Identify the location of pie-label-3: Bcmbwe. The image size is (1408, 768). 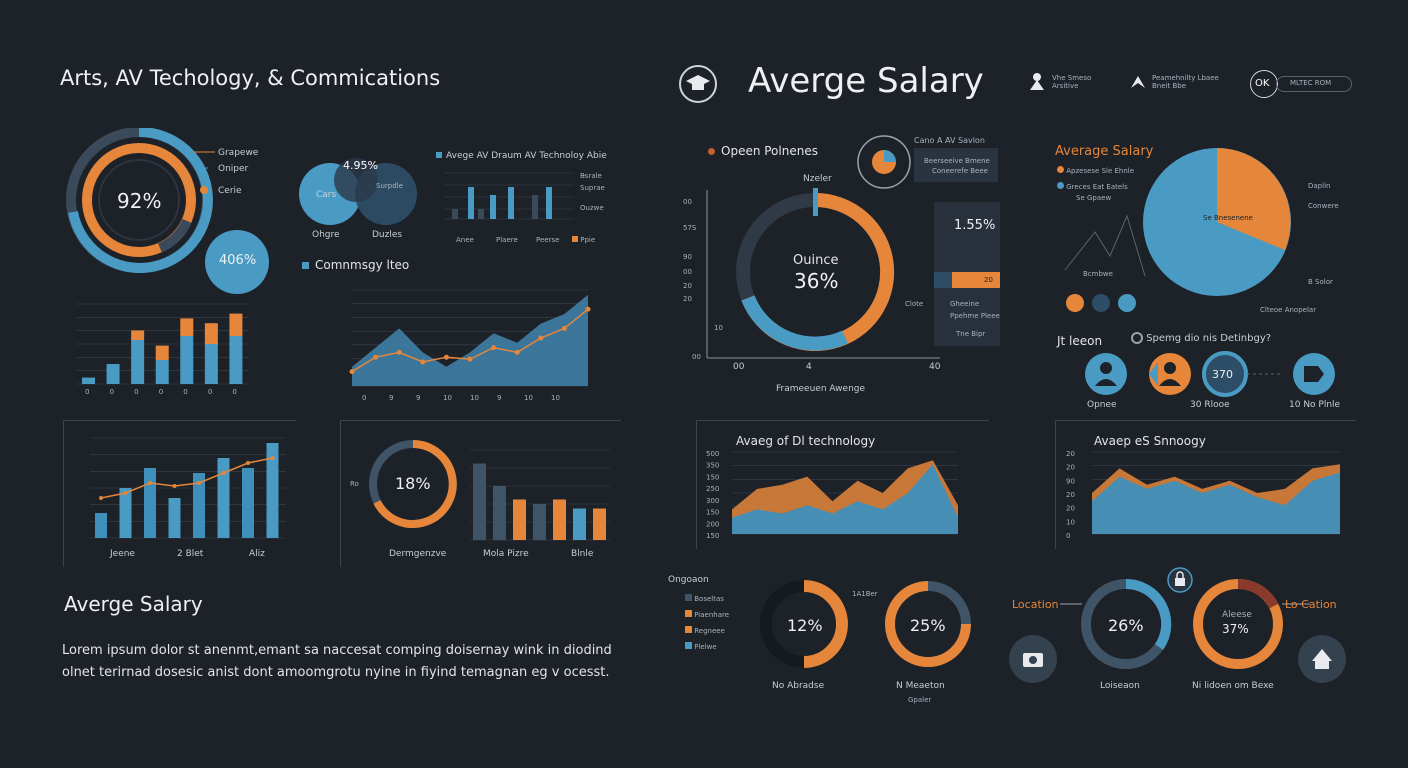
(1098, 274).